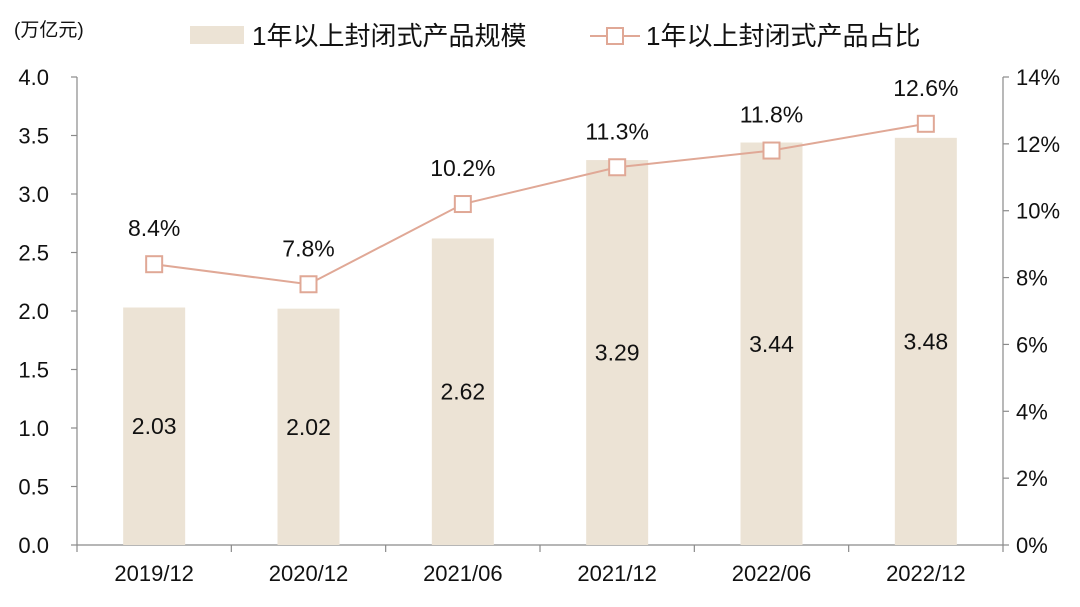  I want to click on legend-line-label: 1年以上封闭式产品占比, so click(783, 36).